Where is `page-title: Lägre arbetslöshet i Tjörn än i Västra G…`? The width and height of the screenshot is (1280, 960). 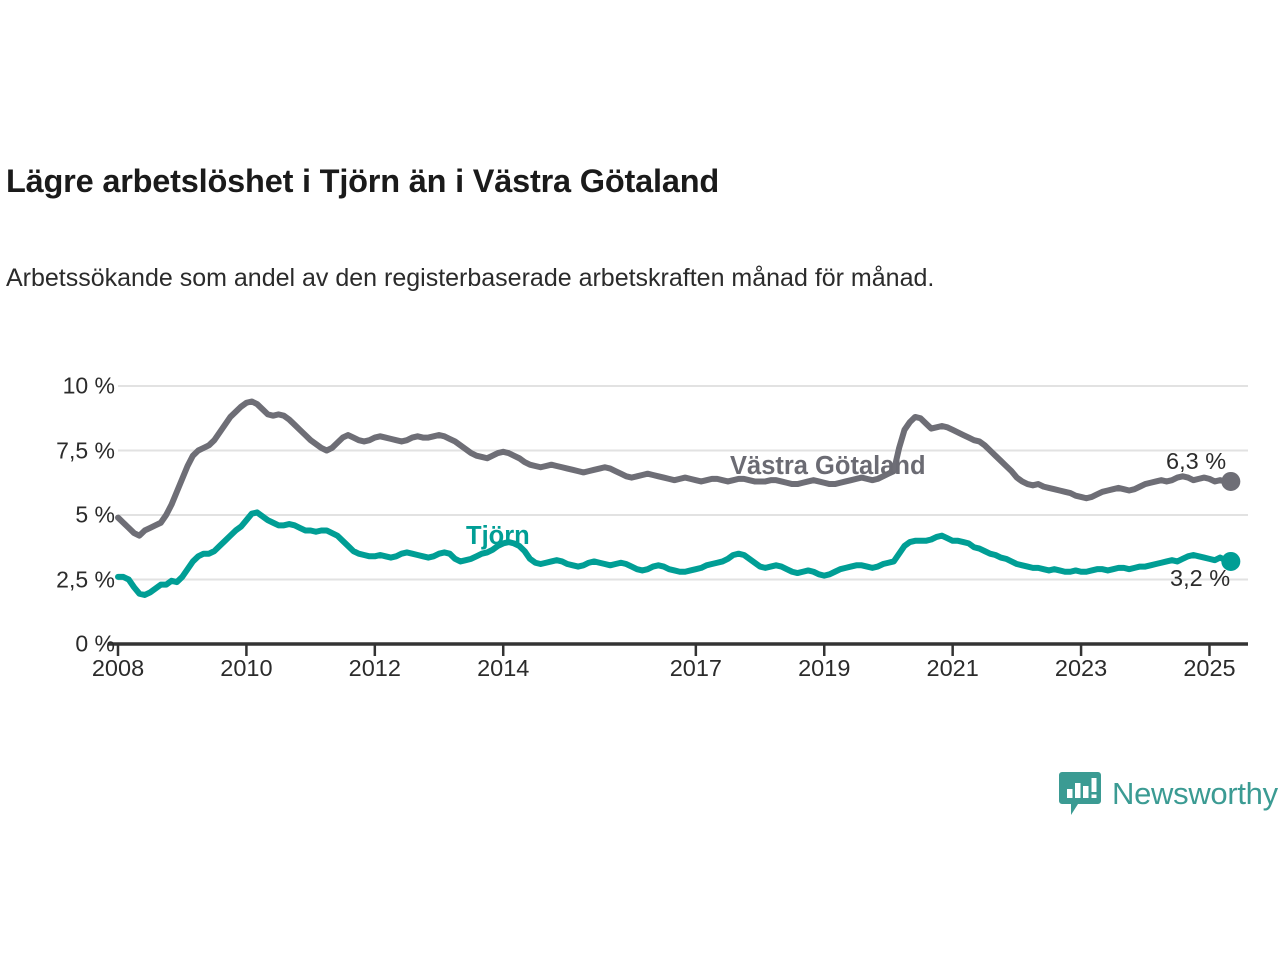
page-title: Lägre arbetslöshet i Tjörn än i Västra G… is located at coordinates (362, 180).